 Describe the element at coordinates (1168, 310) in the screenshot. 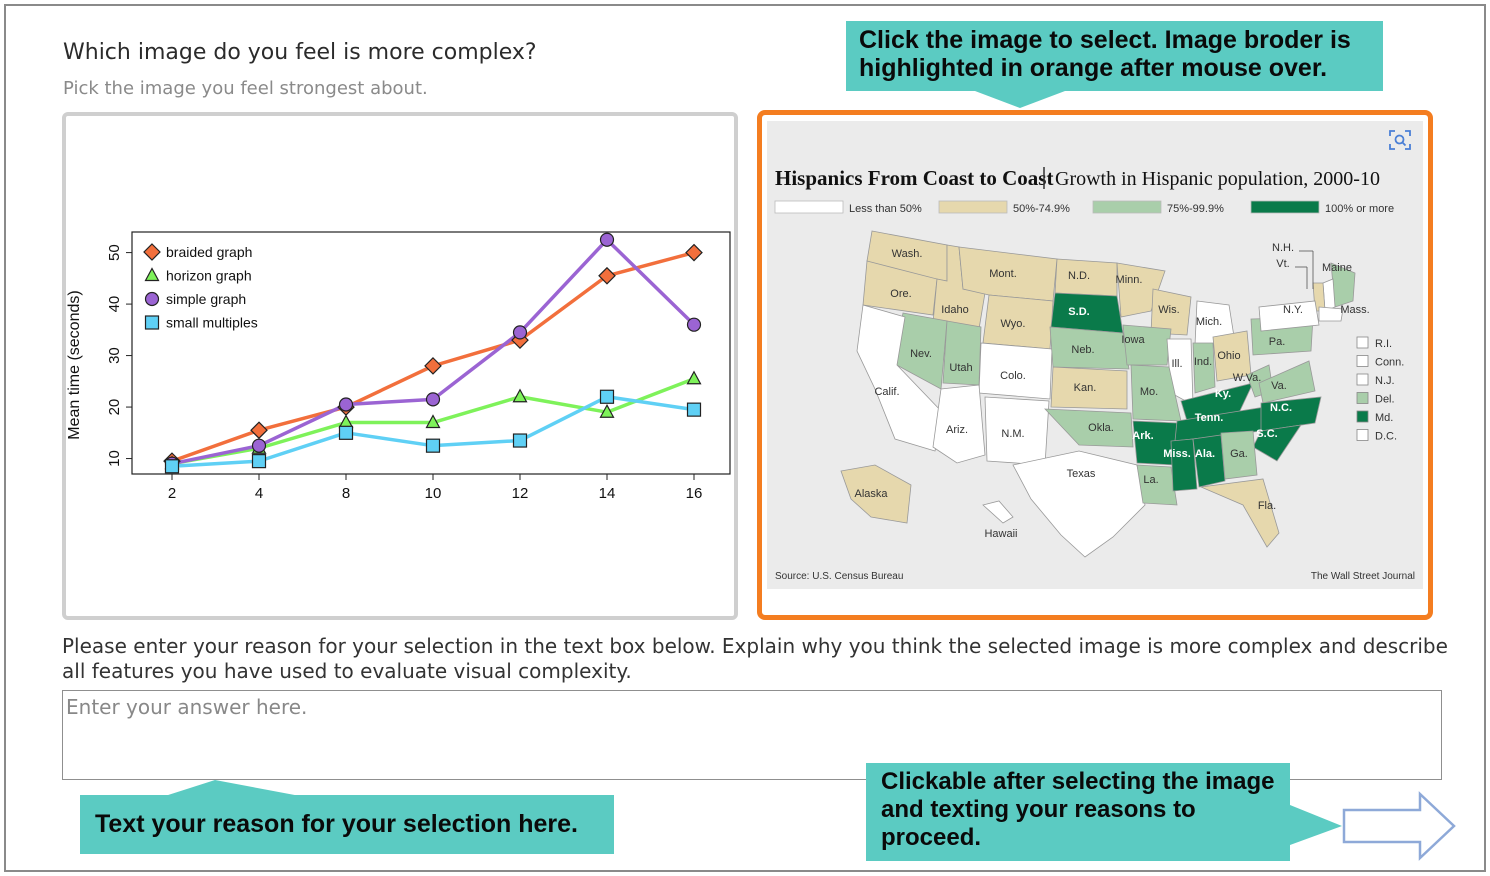

I see `map-state-label: Wis.` at that location.